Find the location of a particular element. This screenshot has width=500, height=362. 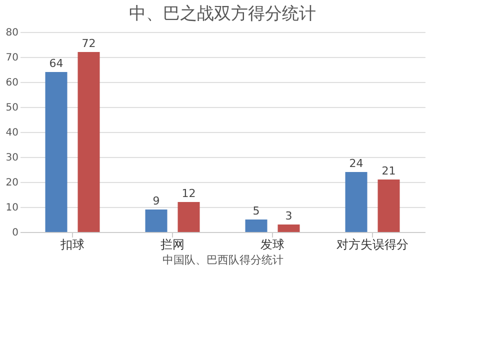

y-tick-label: 10 is located at coordinates (12, 208).